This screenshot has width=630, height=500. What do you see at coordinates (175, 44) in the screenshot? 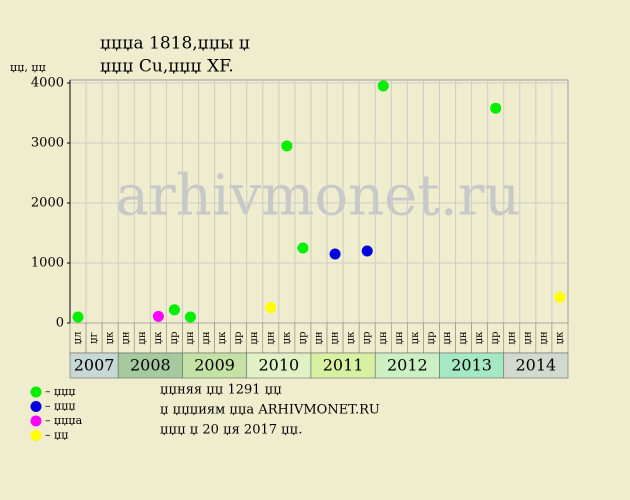
I see `chart-title: џџџа 1818,џџы џ` at bounding box center [175, 44].